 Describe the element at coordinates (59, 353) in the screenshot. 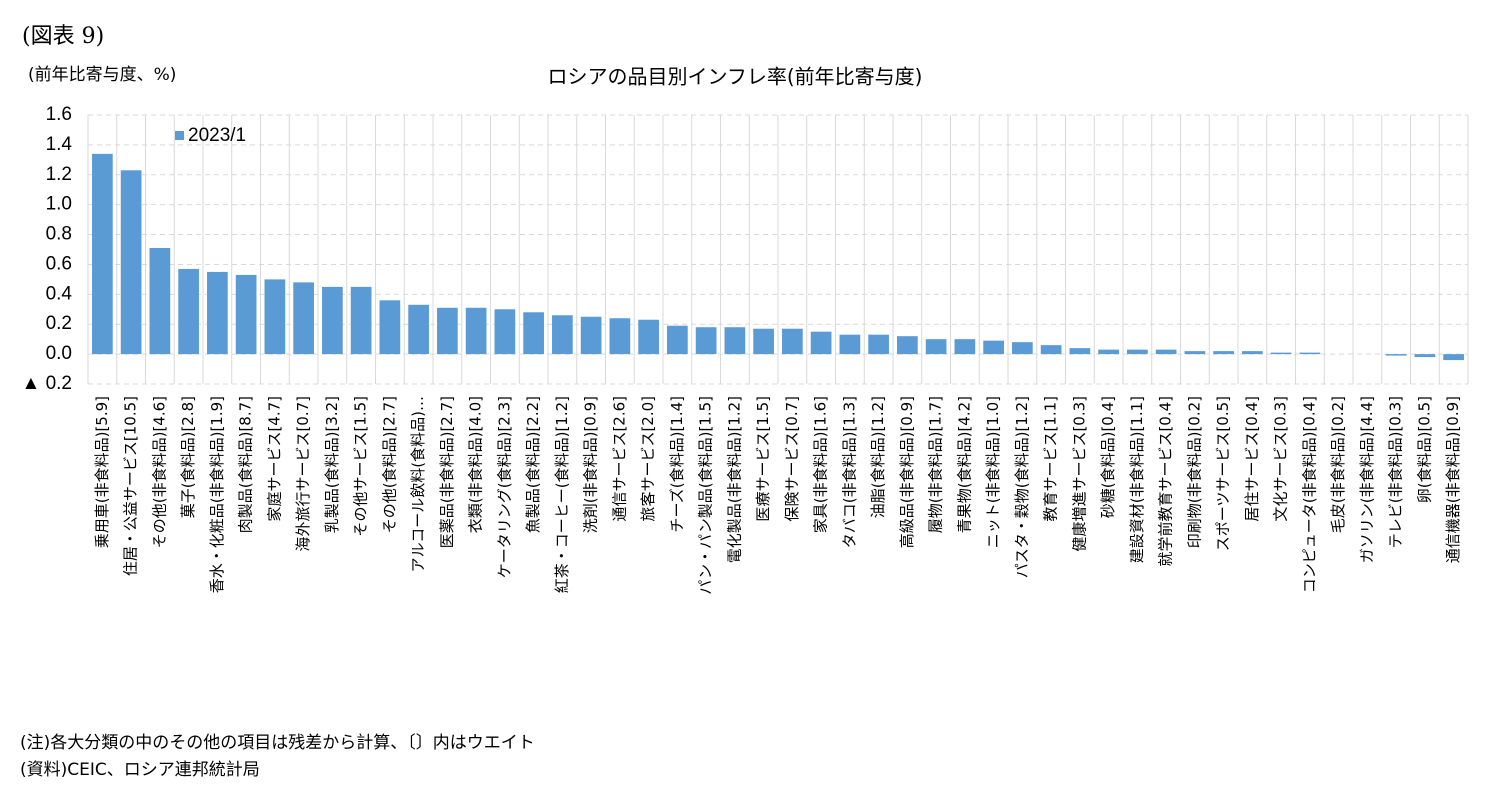

I see `y-tick-label: 0.0` at that location.